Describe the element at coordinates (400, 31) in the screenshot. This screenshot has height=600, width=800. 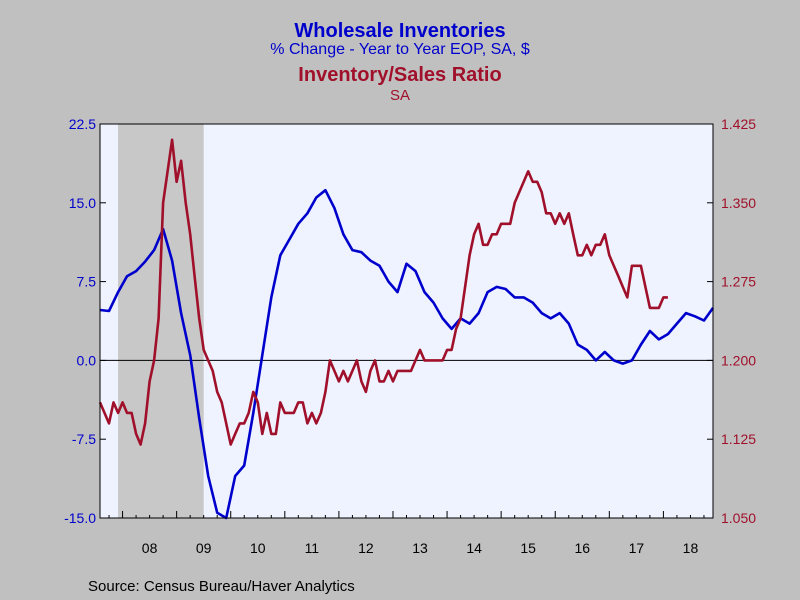
I see `chart-title: Wholesale Inventories` at that location.